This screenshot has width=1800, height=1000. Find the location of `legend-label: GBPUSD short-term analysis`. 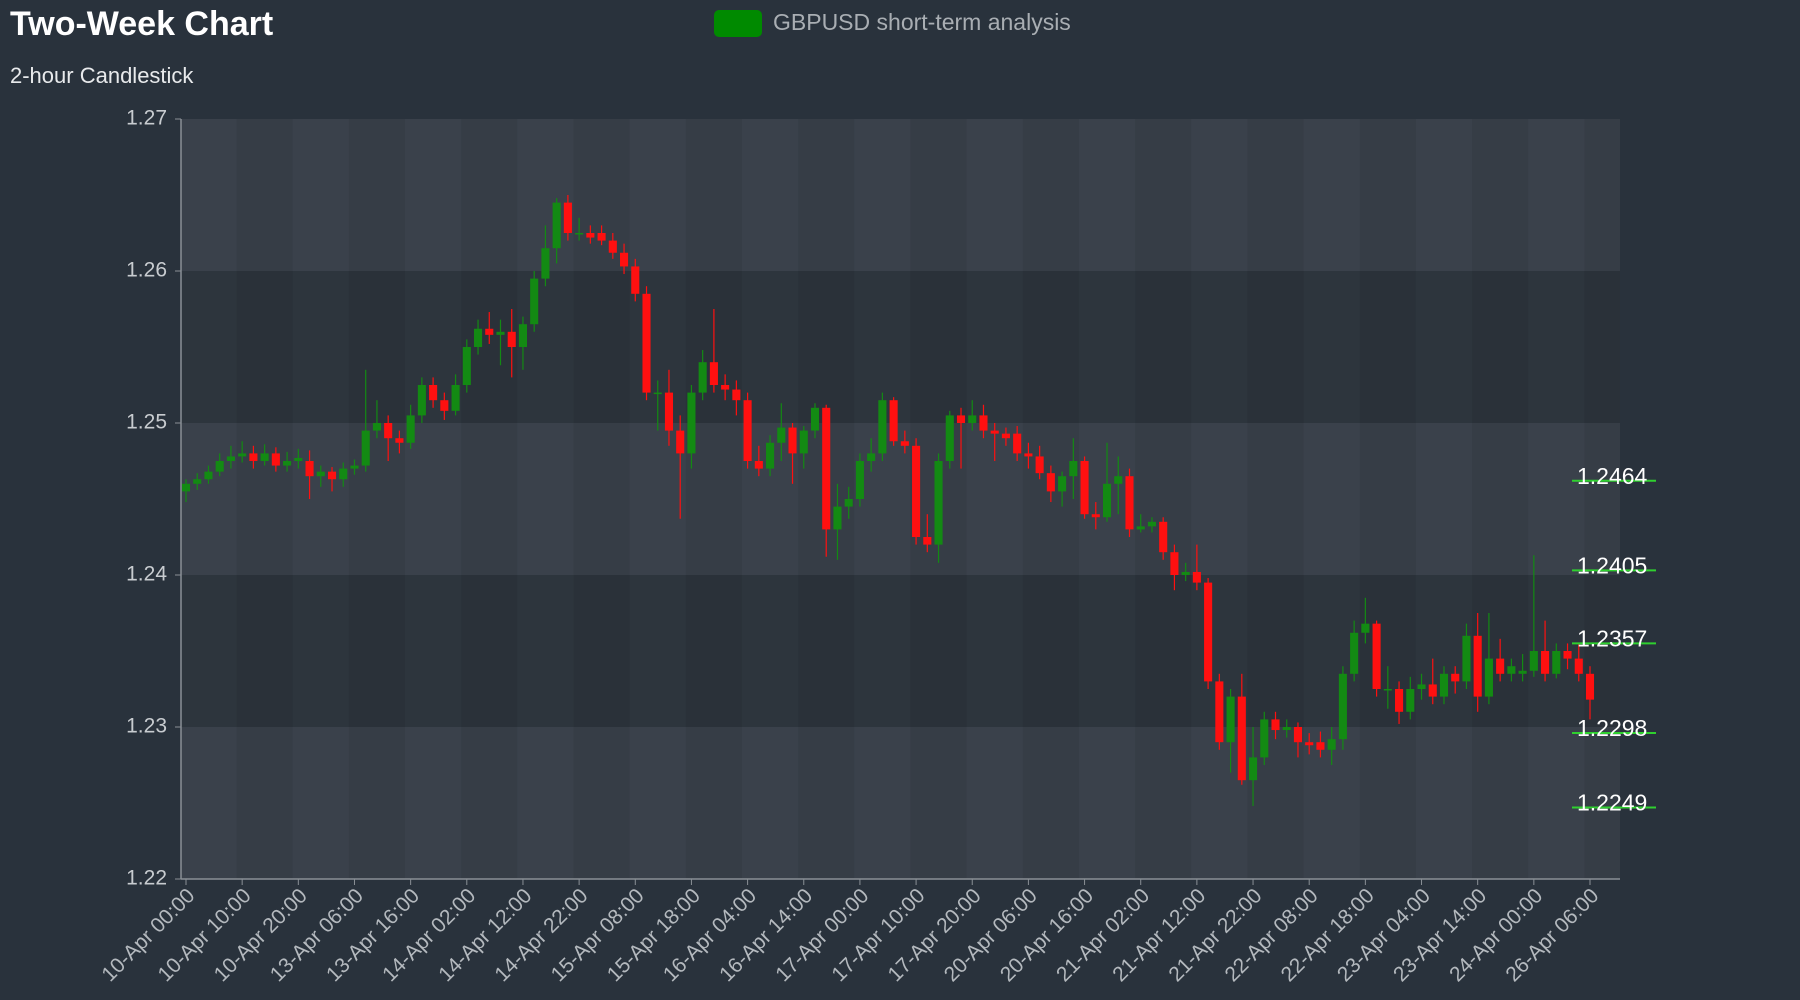

legend-label: GBPUSD short-term analysis is located at coordinates (922, 22).